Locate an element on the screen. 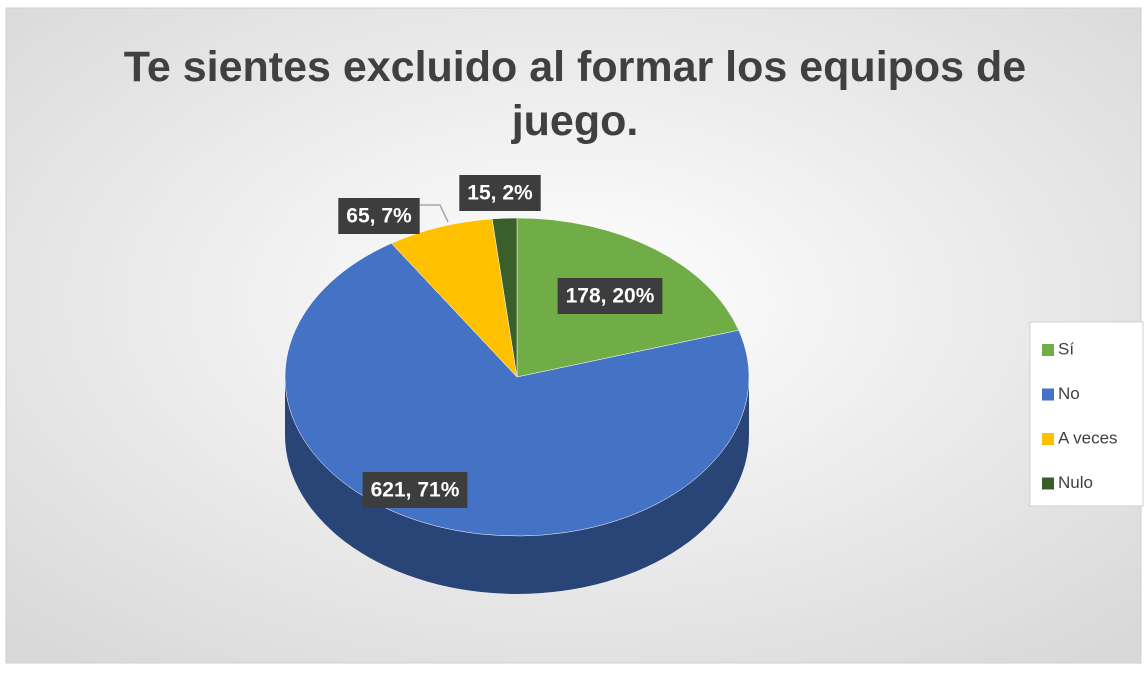  legend-box is located at coordinates (1086, 414).